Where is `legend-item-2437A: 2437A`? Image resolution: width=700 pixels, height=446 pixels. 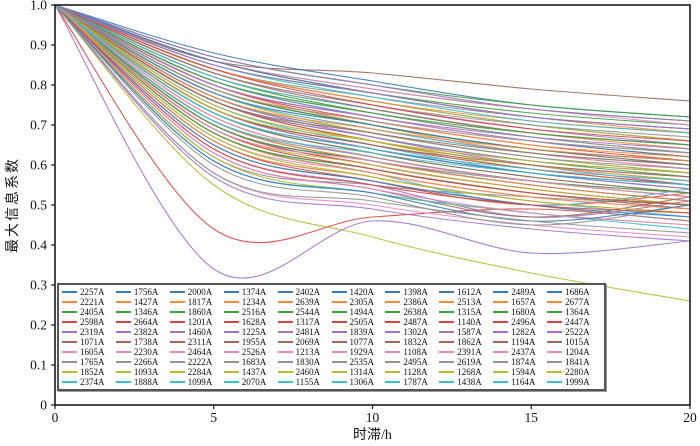 legend-item-2437A: 2437A is located at coordinates (520, 352).